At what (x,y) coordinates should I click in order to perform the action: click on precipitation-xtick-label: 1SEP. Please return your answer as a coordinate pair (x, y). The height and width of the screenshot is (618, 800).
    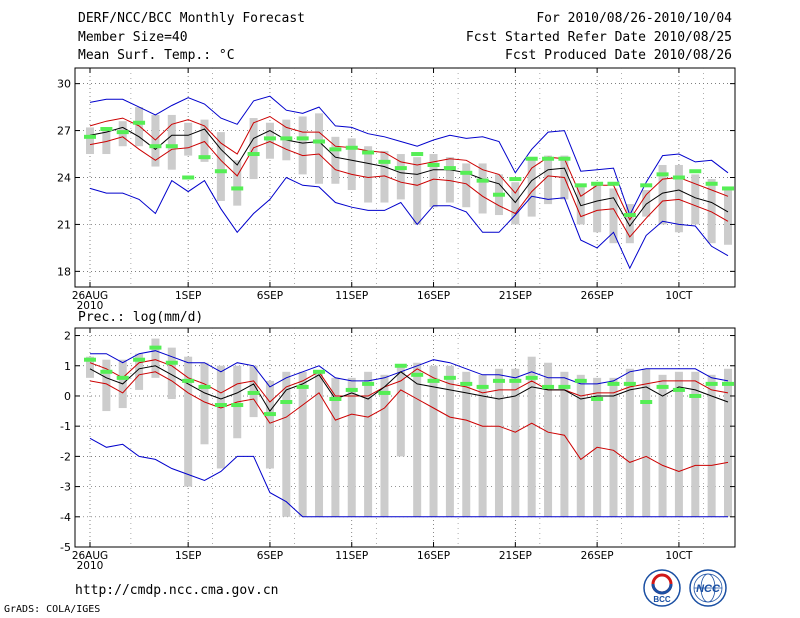
    Looking at the image, I should click on (188, 556).